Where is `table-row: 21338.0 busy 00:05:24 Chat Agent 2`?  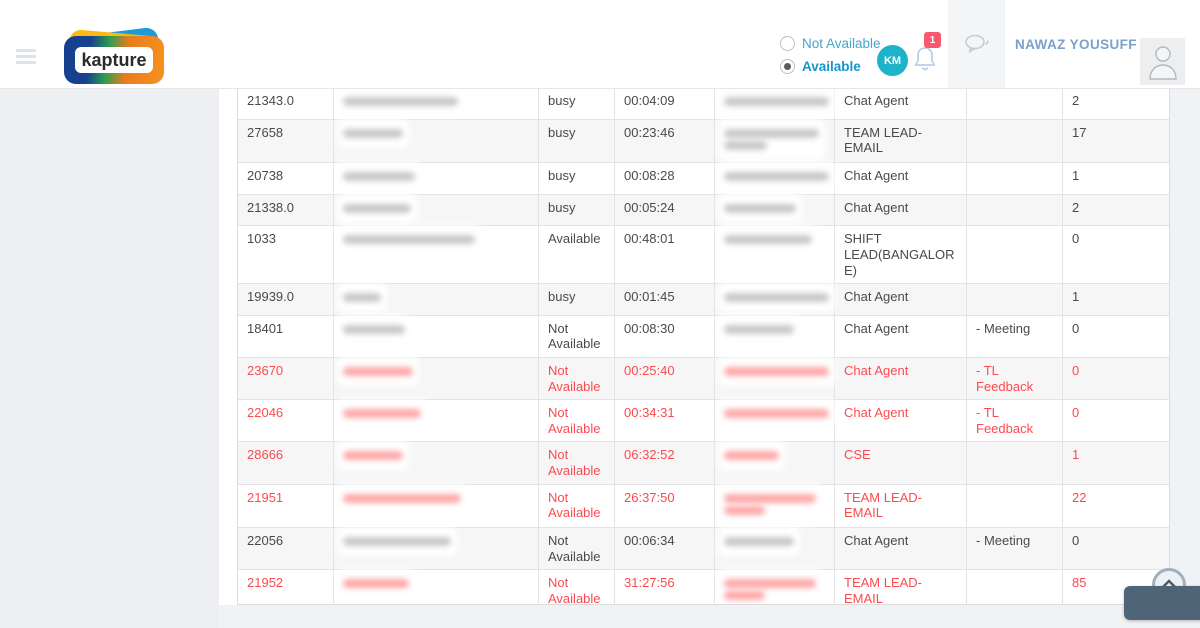
table-row: 21338.0 busy 00:05:24 Chat Agent 2 is located at coordinates (703, 210).